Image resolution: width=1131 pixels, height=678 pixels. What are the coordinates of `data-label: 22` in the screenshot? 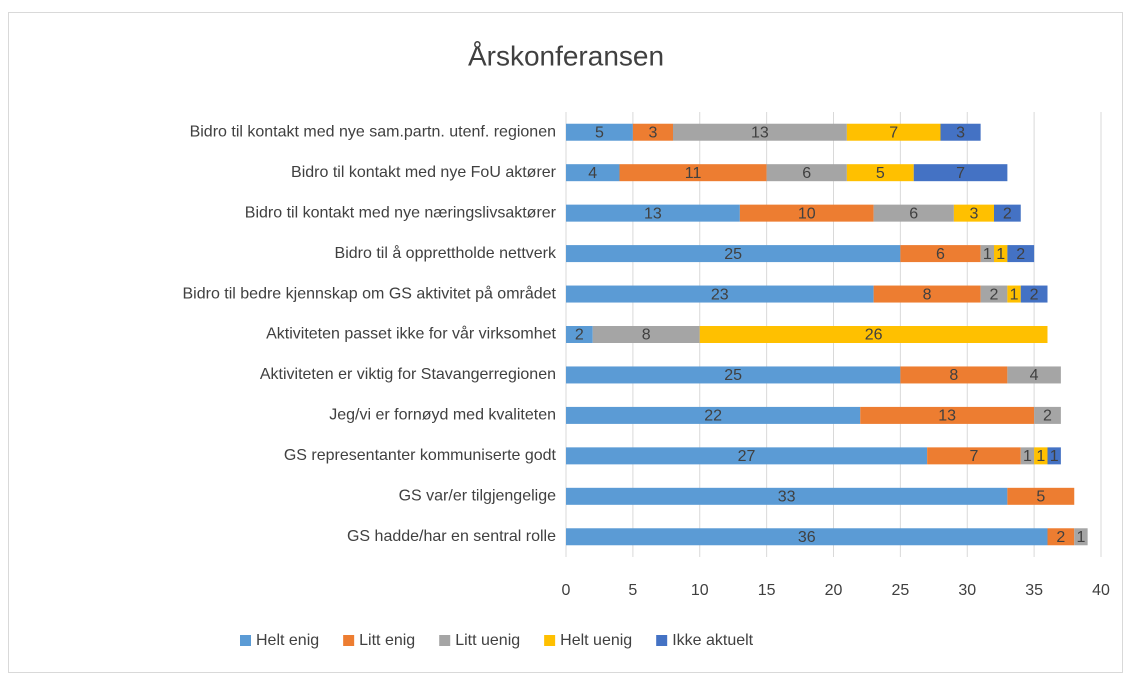 It's located at (713, 416).